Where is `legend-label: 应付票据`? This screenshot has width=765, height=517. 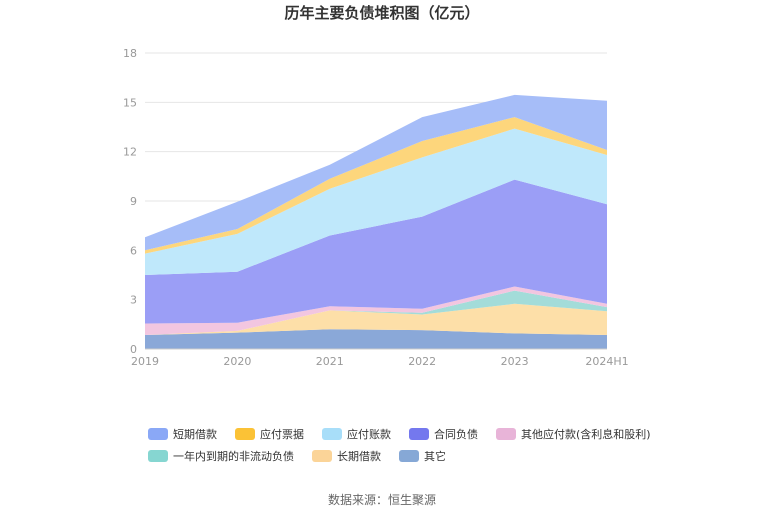
legend-label: 应付票据 is located at coordinates (282, 434).